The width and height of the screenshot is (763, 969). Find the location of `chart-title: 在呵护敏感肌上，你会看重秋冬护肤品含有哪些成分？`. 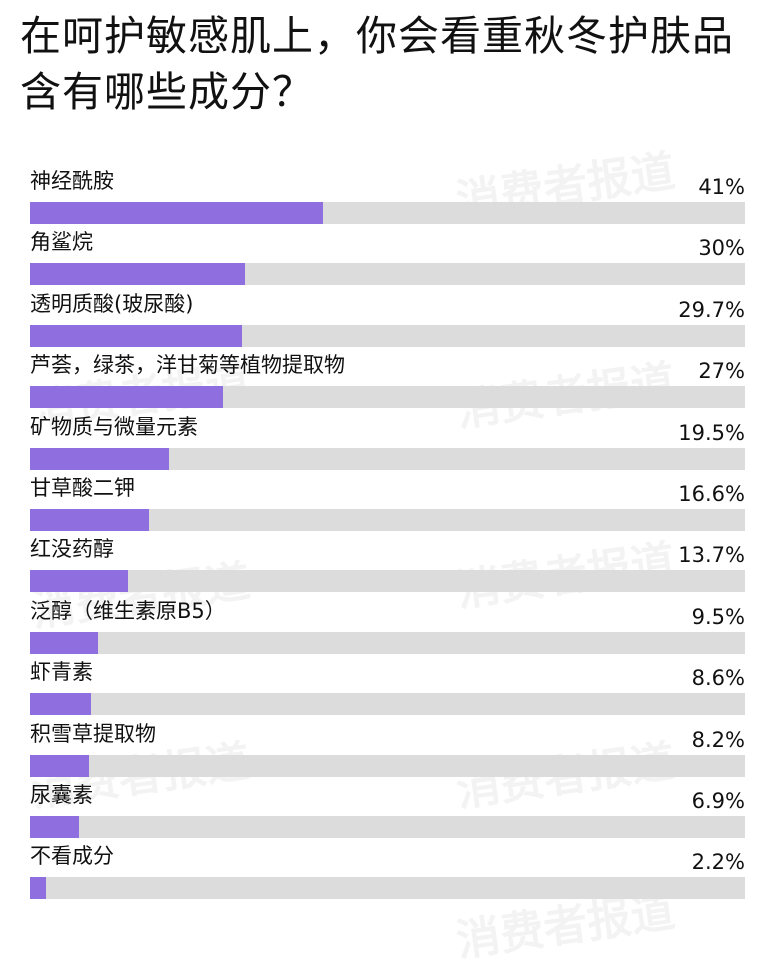

chart-title: 在呵护敏感肌上，你会看重秋冬护肤品含有哪些成分？ is located at coordinates (377, 64).